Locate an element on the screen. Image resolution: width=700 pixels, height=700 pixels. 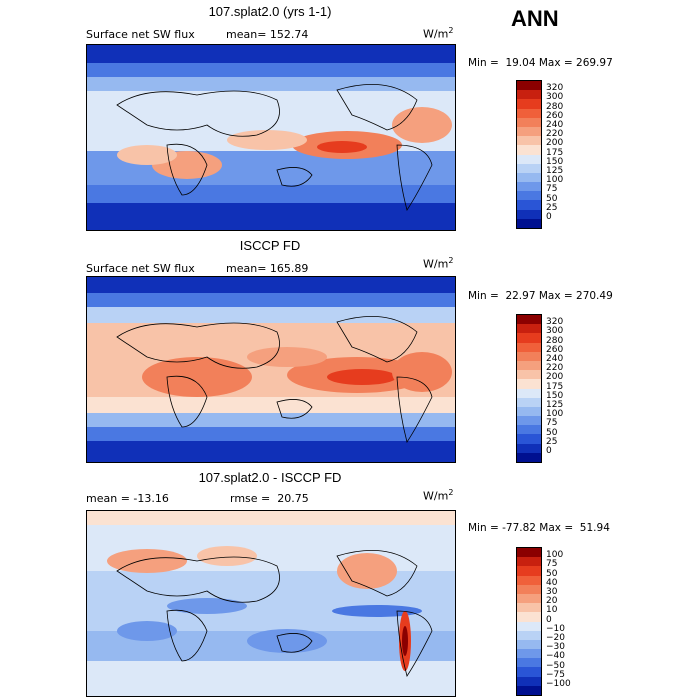
colorbar-tick-label: −40 is located at coordinates (555, 656).